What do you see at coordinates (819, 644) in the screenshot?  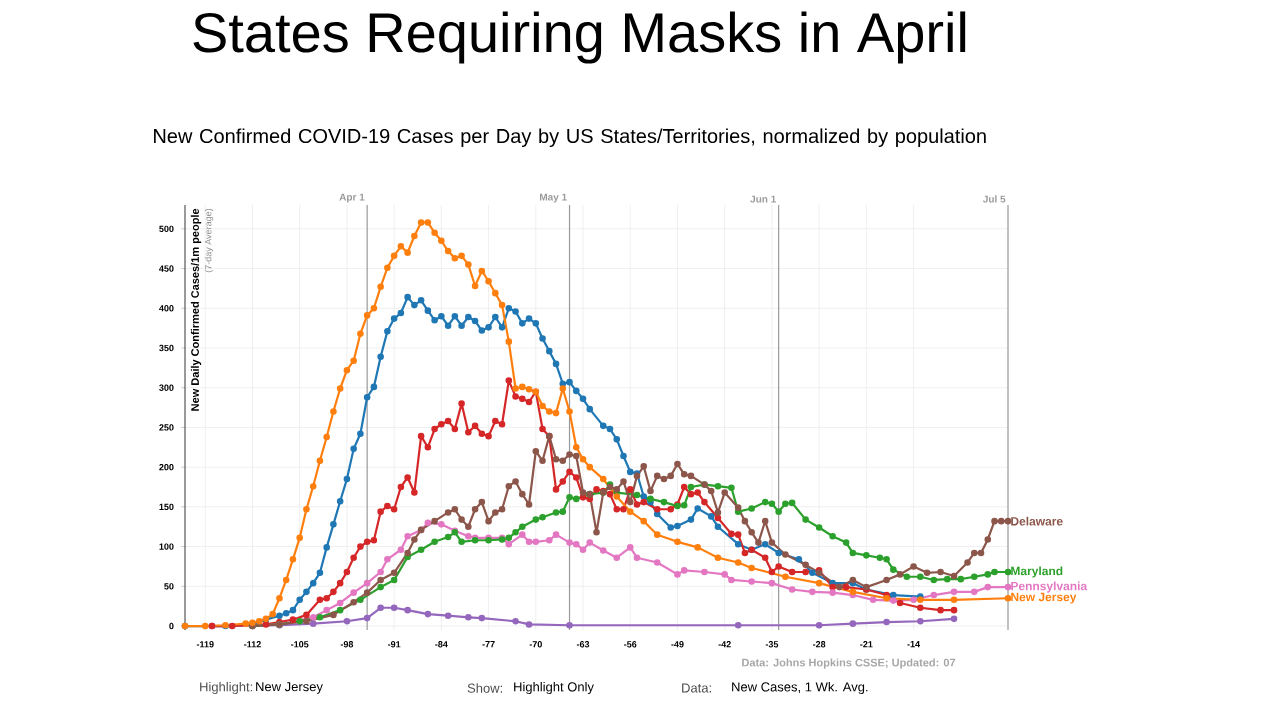 I see `x-tick-label: -28` at bounding box center [819, 644].